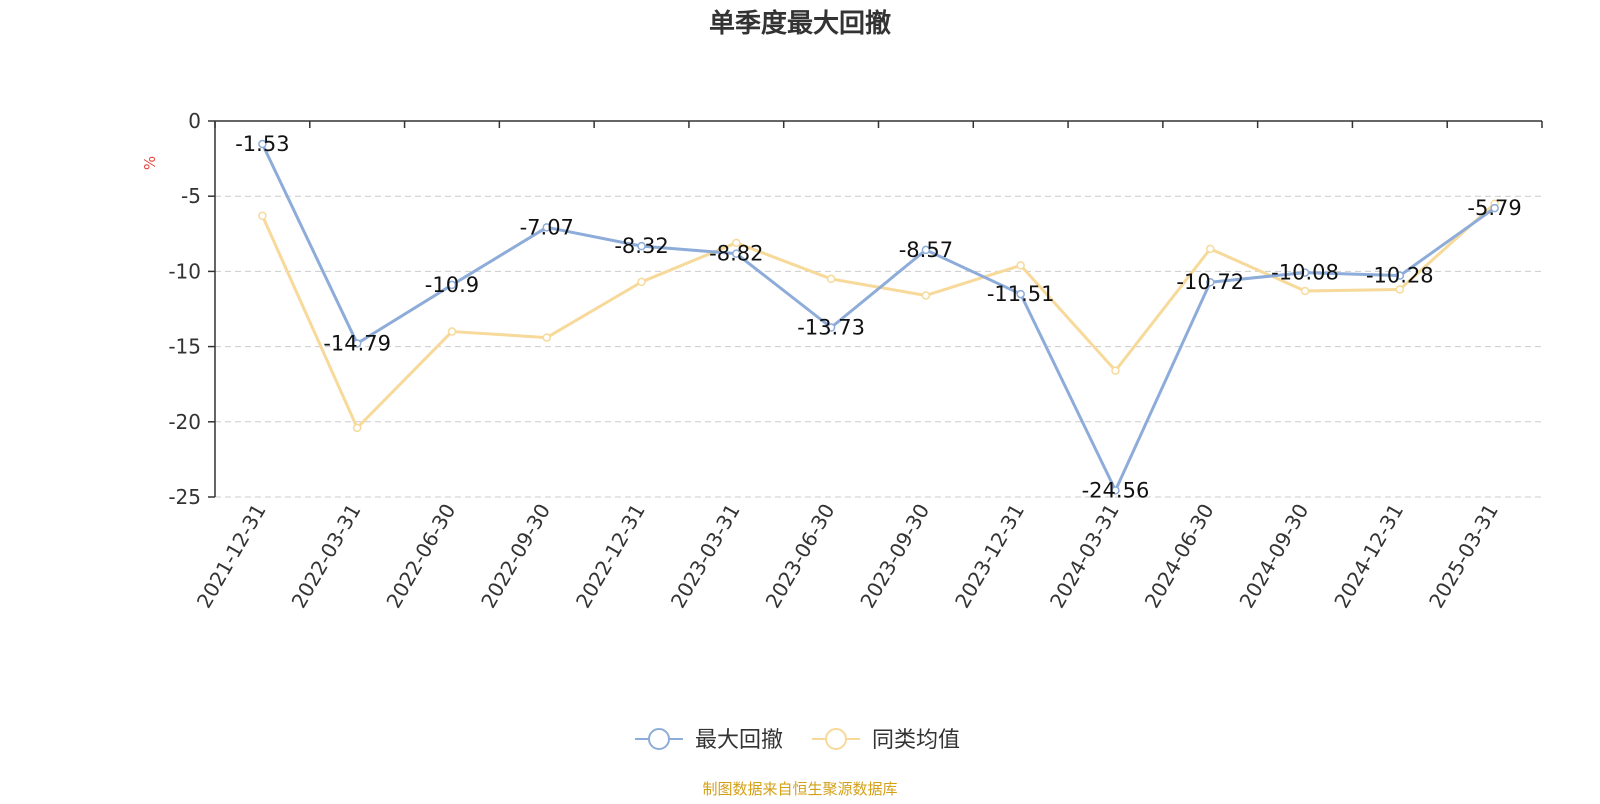 The height and width of the screenshot is (804, 1600). I want to click on data-label: -1.53, so click(262, 144).